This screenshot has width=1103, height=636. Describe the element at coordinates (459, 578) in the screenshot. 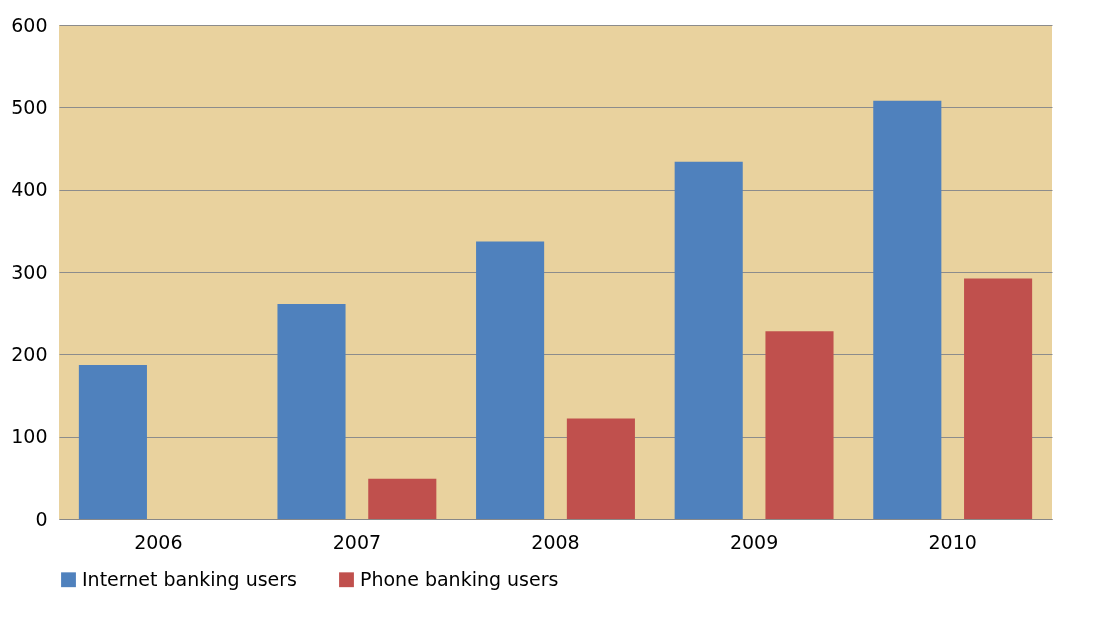

I see `legend-label: Phone banking users` at that location.